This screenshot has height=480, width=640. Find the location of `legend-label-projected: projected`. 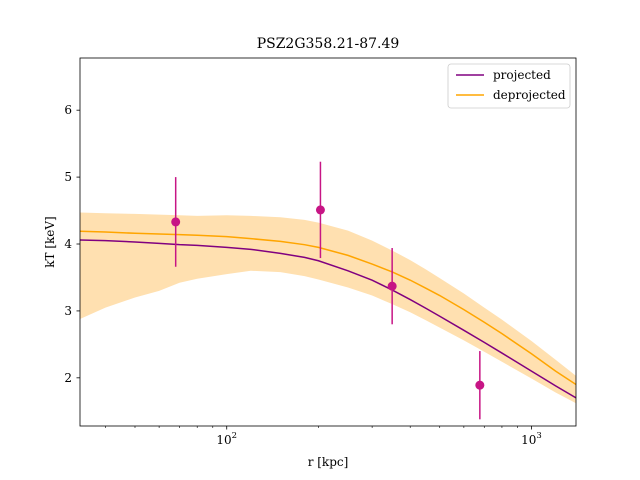

legend-label-projected: projected is located at coordinates (522, 75).